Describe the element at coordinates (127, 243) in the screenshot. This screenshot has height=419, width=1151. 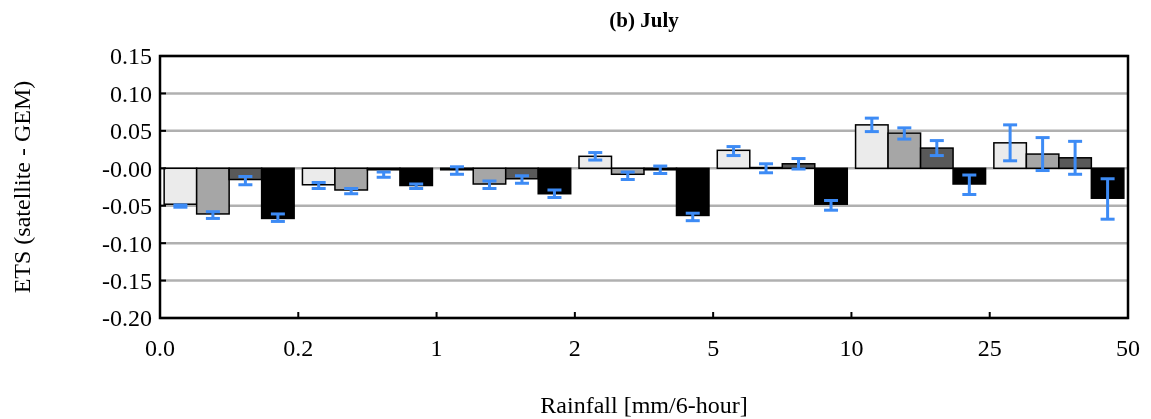
I see `y-tick-label: -0.10` at that location.